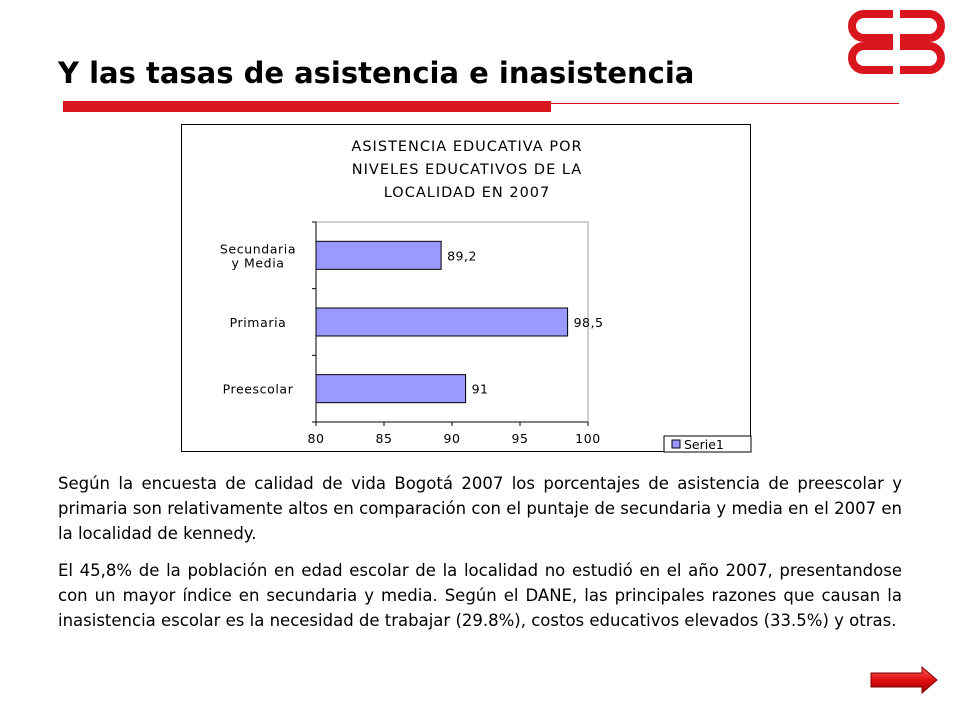 The height and width of the screenshot is (720, 960). Describe the element at coordinates (257, 262) in the screenshot. I see `category-label: y Media` at that location.